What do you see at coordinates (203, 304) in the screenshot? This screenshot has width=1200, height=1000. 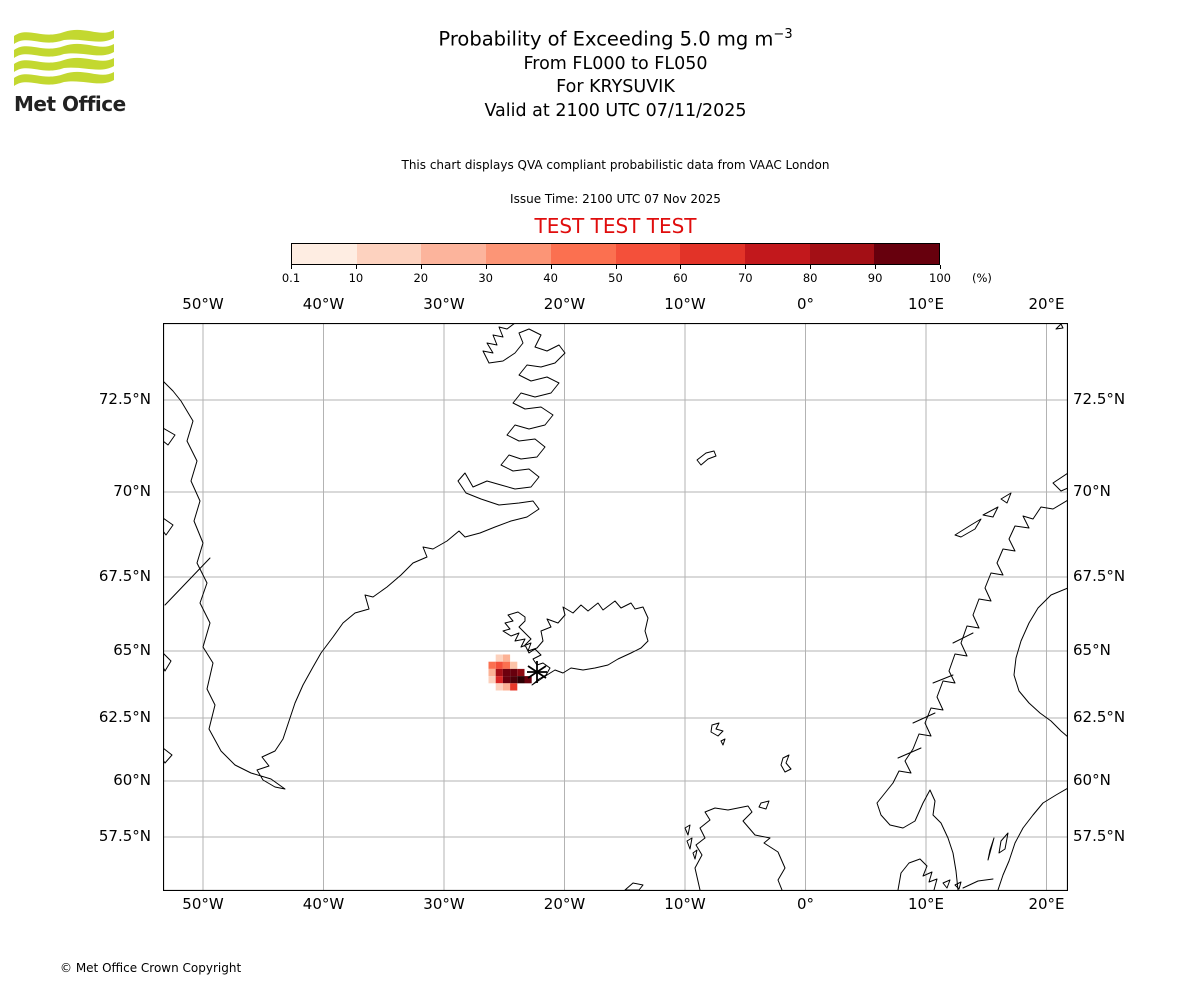 I see `axis-tick-label: 50°W` at bounding box center [203, 304].